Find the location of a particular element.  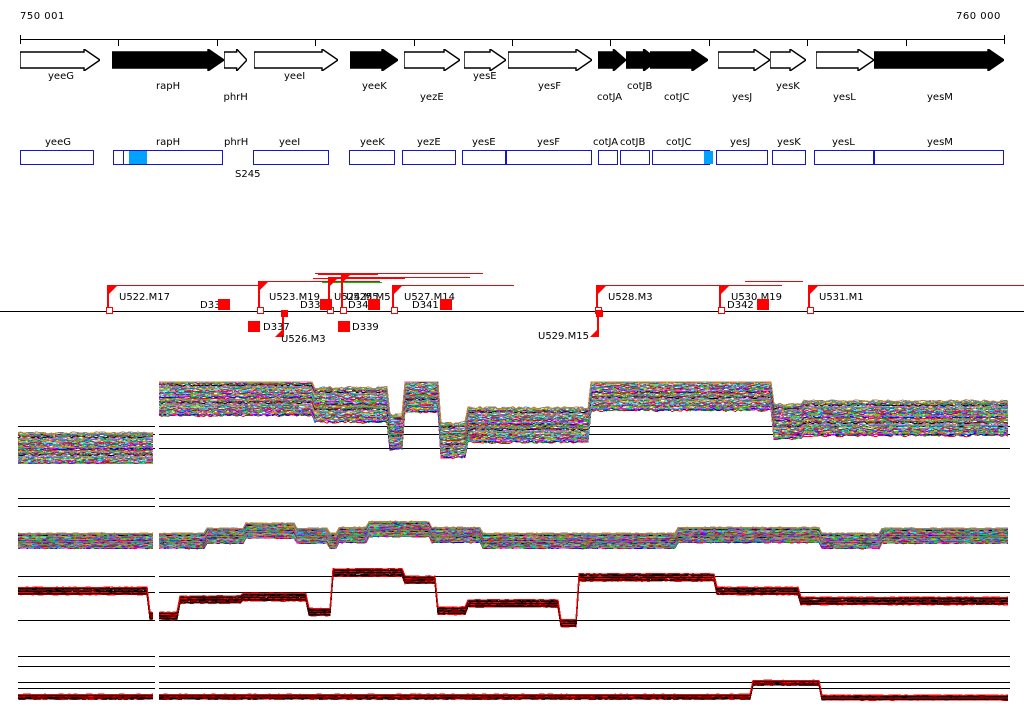

tu-promoter-flag-U522.M17 is located at coordinates (113, 289).